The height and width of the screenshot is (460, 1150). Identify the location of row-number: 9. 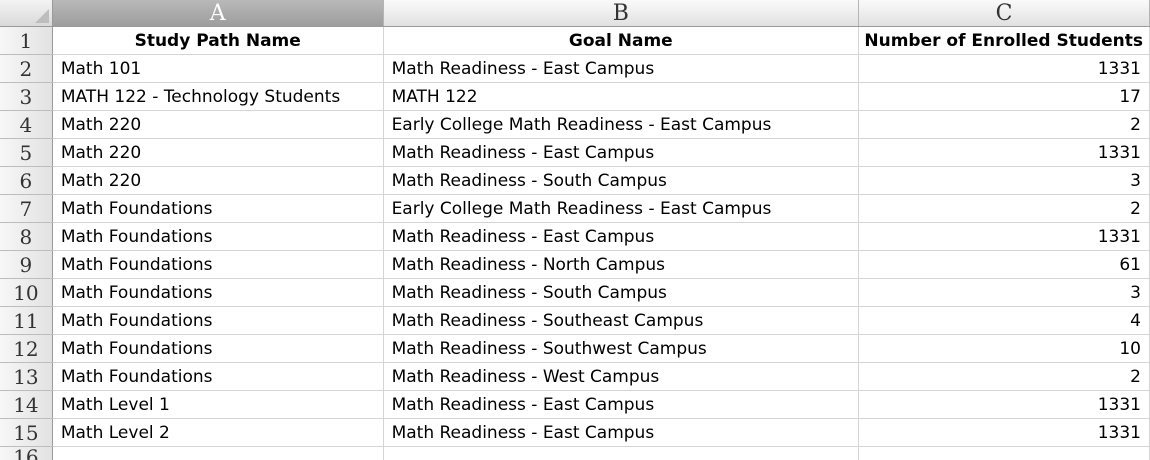
(26, 264).